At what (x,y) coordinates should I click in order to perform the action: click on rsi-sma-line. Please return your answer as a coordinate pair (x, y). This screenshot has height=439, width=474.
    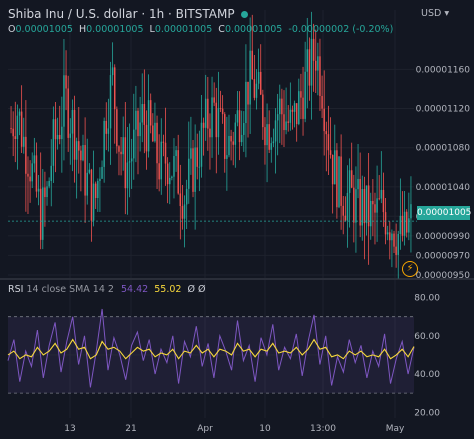
    Looking at the image, I should click on (211, 349).